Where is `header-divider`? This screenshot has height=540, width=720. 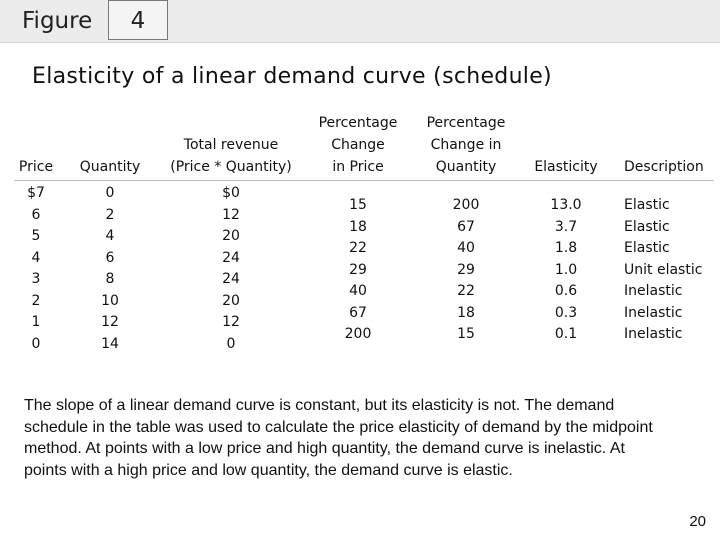
header-divider is located at coordinates (364, 180).